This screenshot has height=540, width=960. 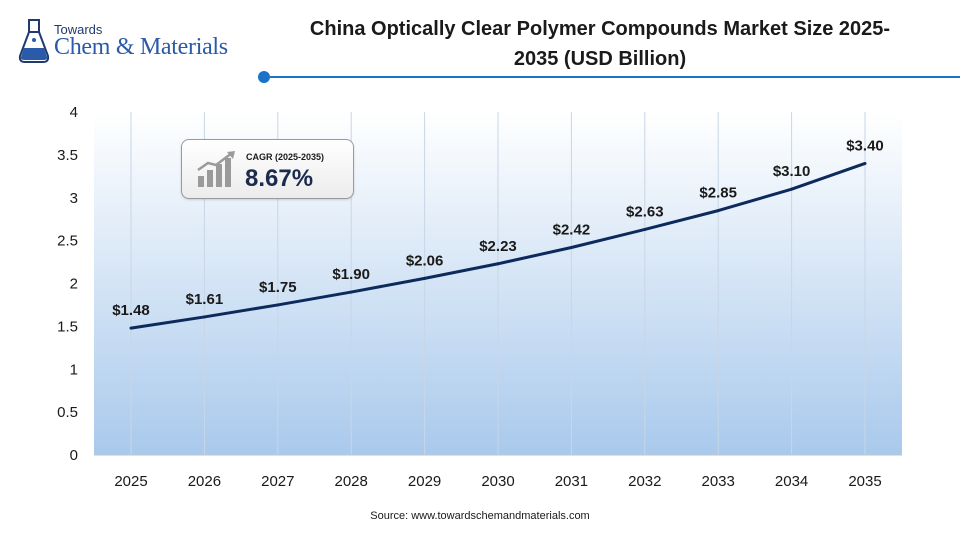 What do you see at coordinates (615, 77) in the screenshot?
I see `title-underline` at bounding box center [615, 77].